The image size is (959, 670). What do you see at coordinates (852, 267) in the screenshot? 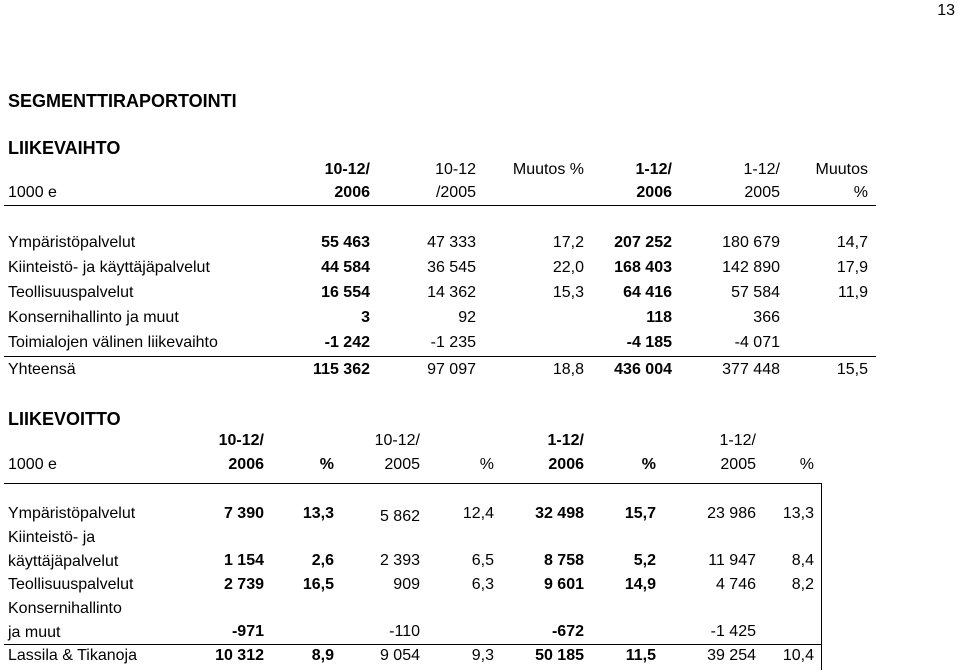
I see `revenue-cell: 17,9` at bounding box center [852, 267].